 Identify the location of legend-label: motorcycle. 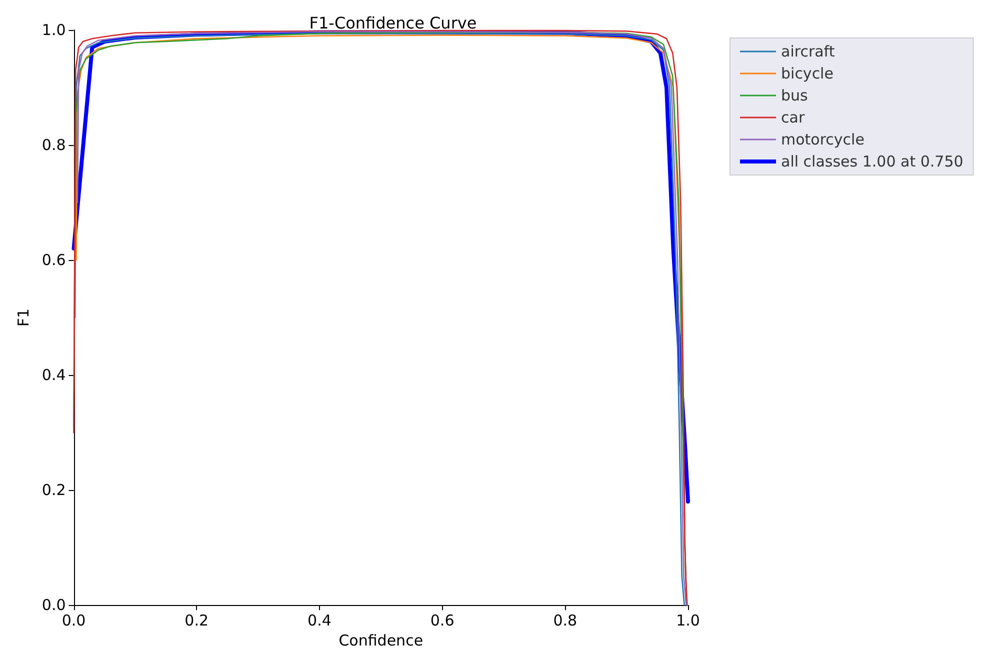
(822, 139).